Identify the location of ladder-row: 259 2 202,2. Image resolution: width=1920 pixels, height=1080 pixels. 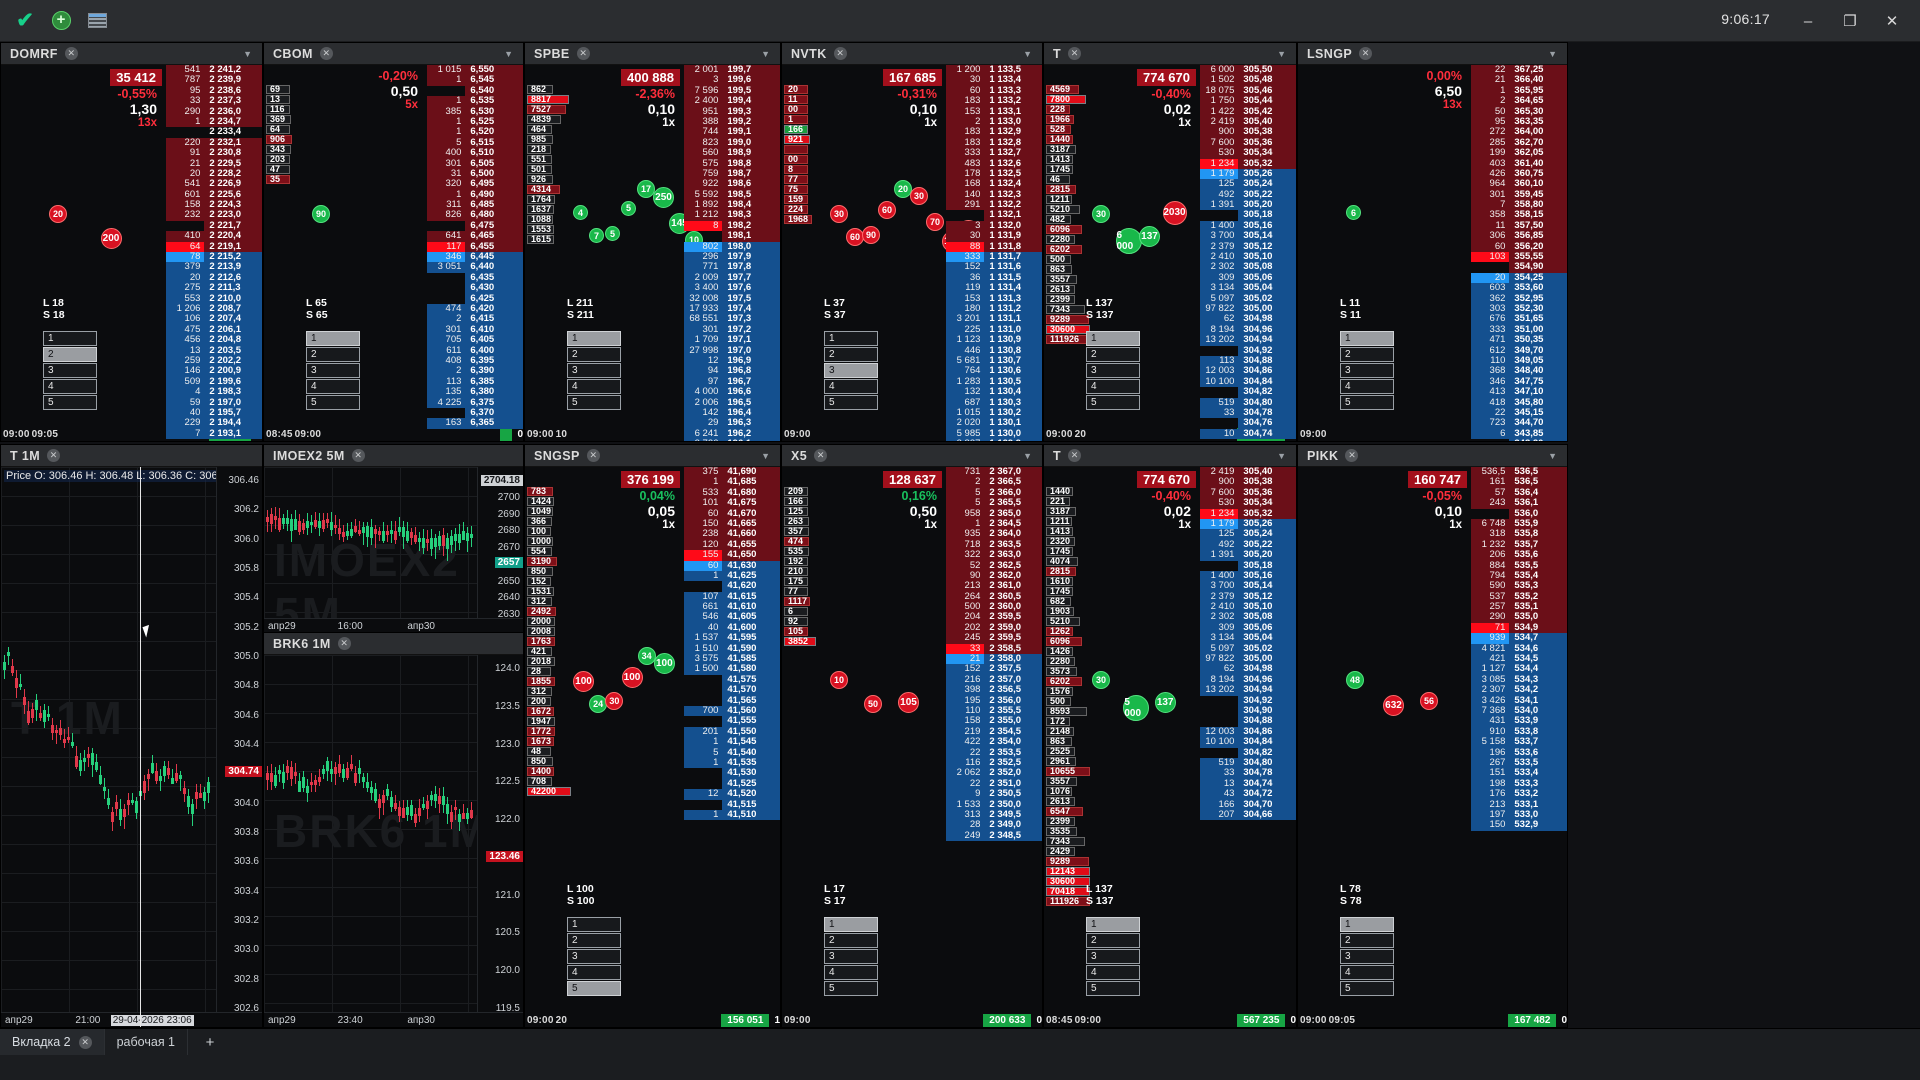
(214, 361).